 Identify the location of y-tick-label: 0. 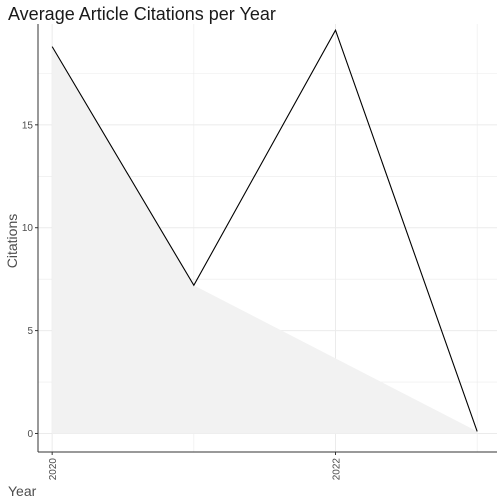
(30, 434).